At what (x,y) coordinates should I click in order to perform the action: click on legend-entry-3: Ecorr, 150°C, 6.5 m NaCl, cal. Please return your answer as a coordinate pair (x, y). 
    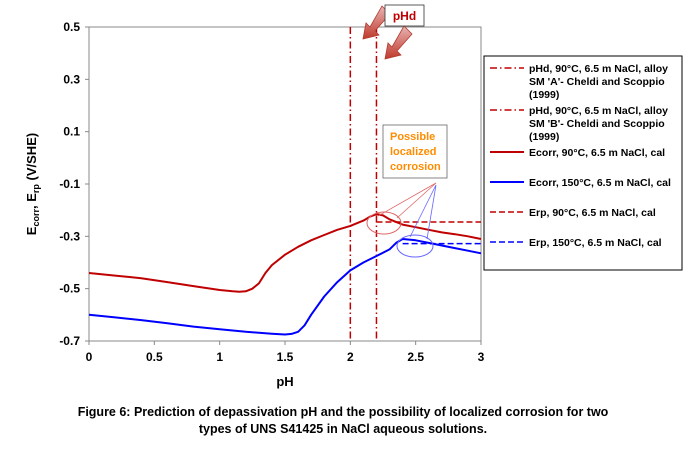
    Looking at the image, I should click on (600, 183).